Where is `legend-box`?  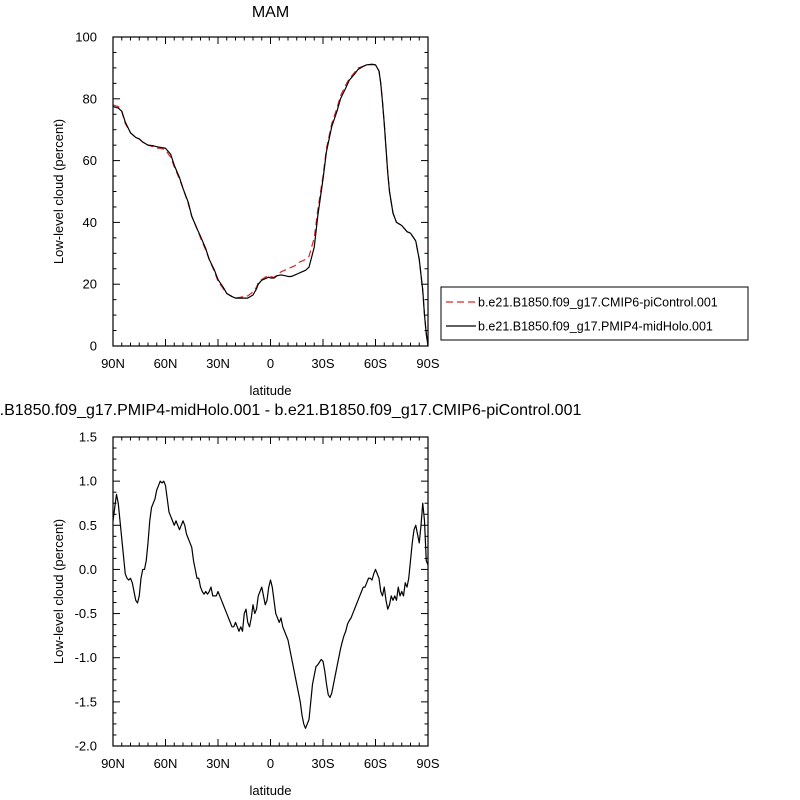 legend-box is located at coordinates (594, 313).